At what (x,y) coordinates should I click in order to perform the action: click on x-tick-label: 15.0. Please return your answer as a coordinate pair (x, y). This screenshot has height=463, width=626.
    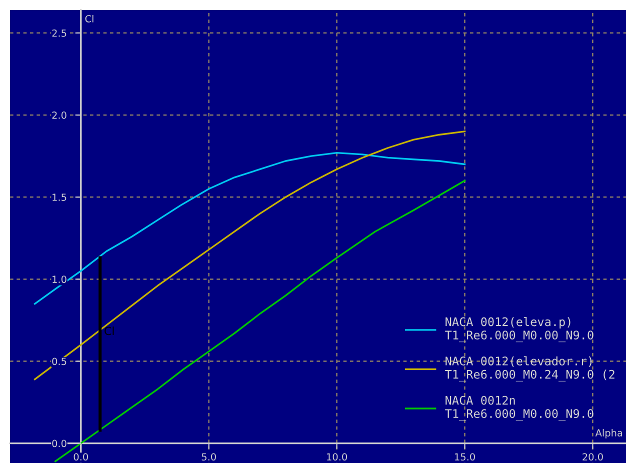
    Looking at the image, I should click on (465, 457).